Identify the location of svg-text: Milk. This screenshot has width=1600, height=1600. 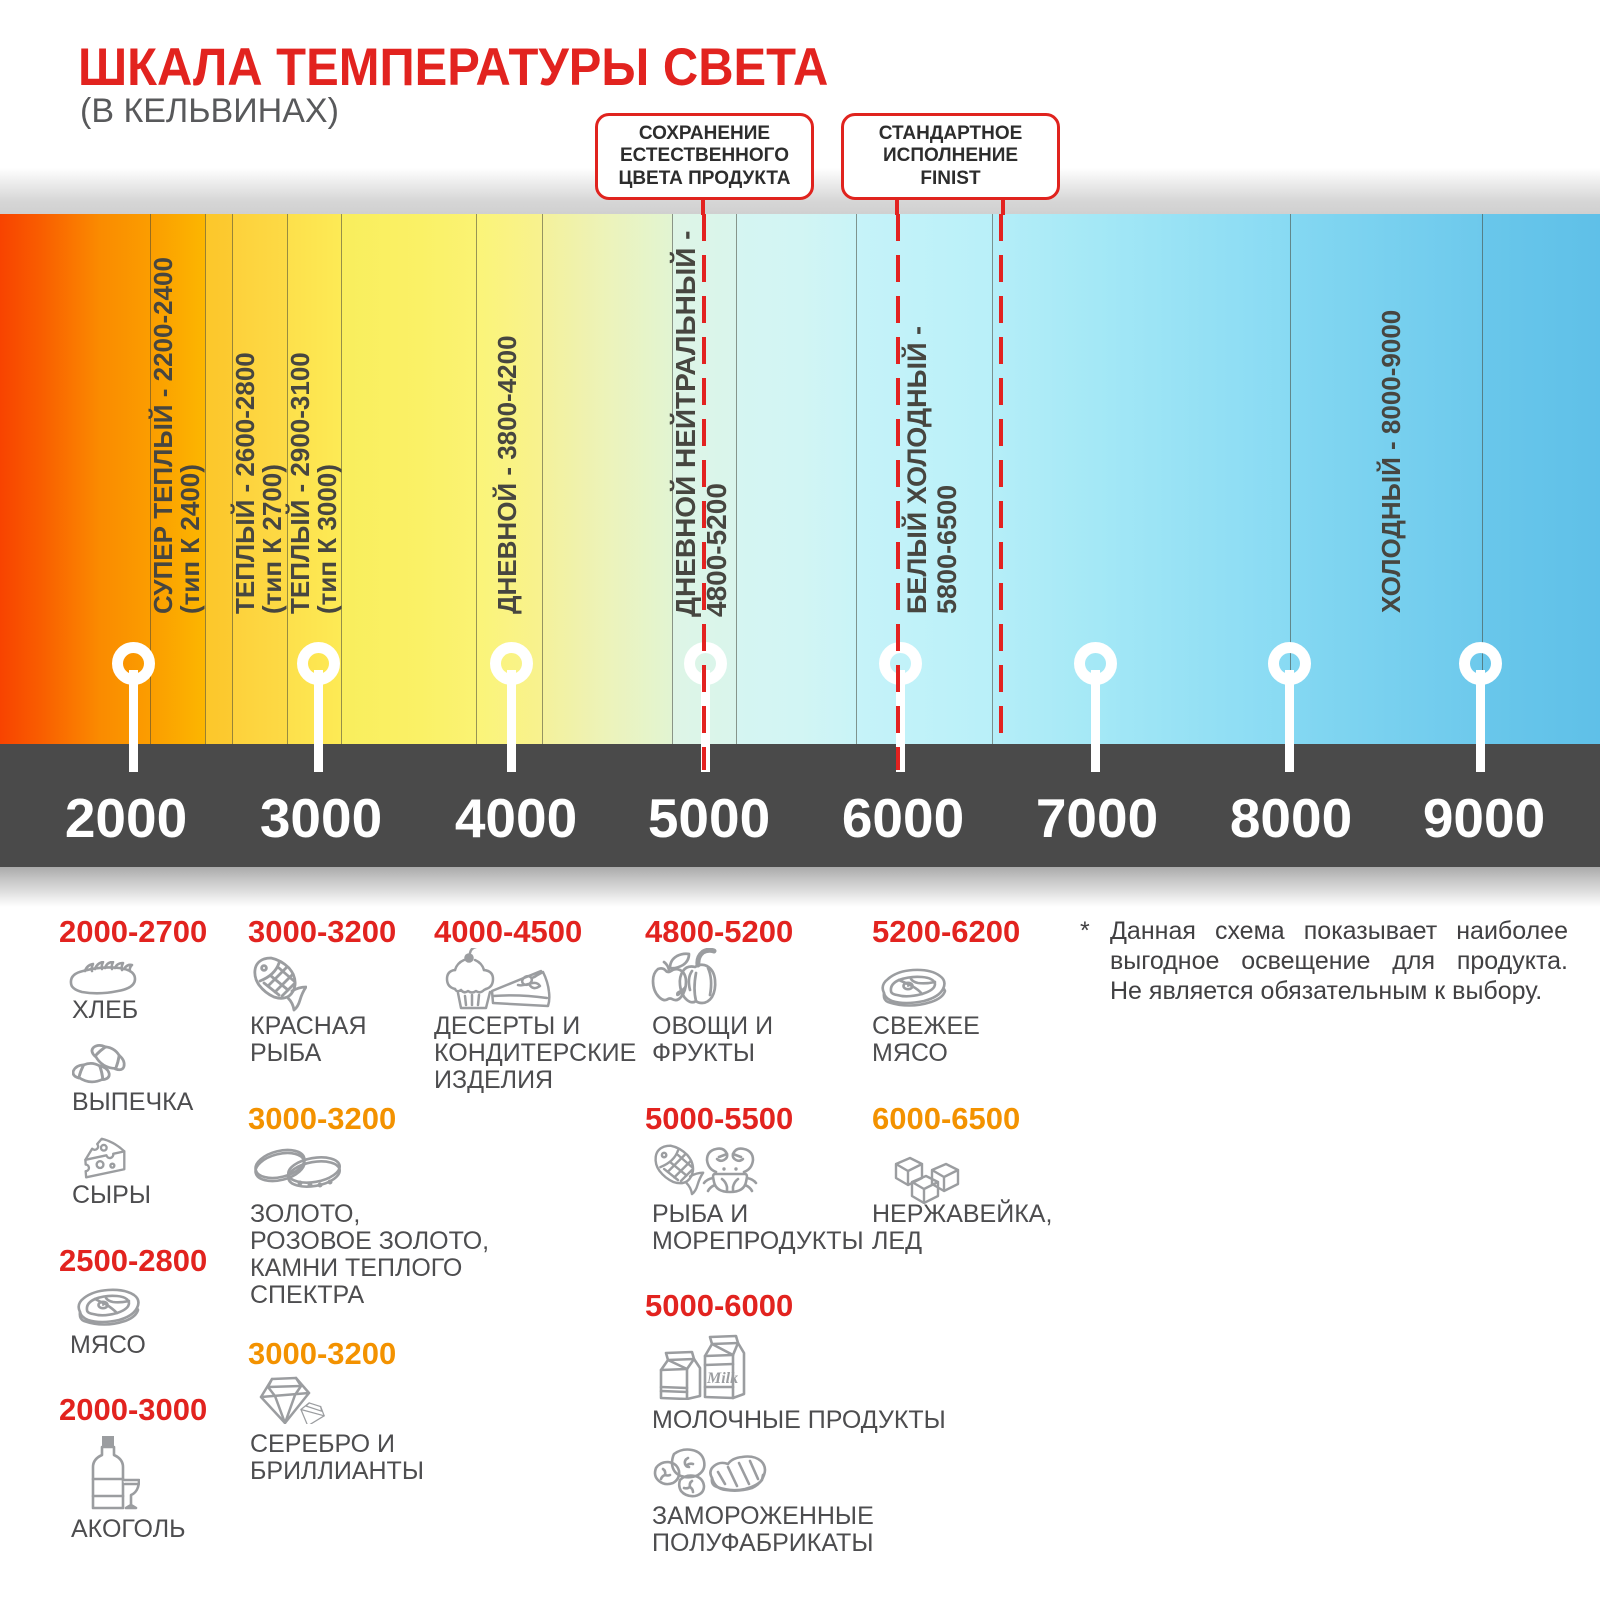
(722, 1378).